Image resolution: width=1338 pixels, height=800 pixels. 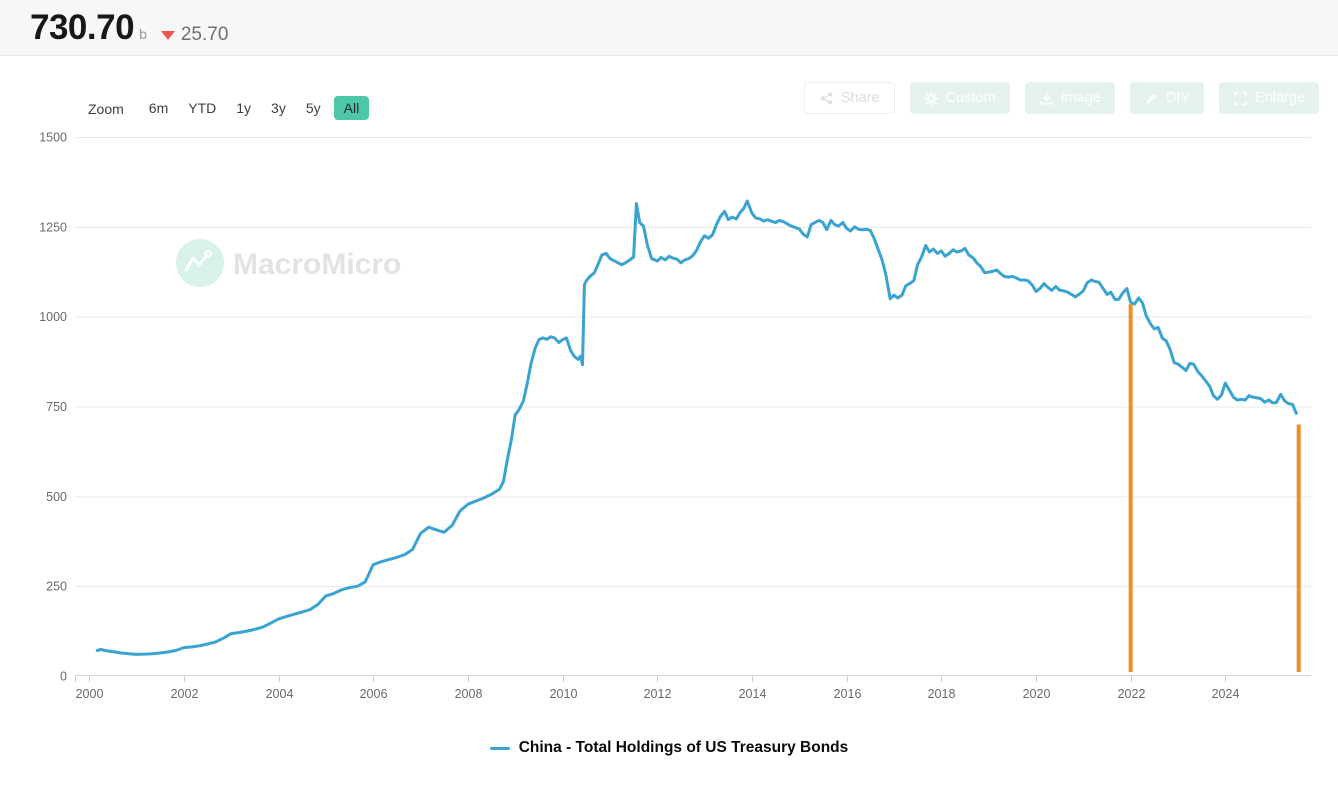 I want to click on range-button-1y: 1y, so click(x=244, y=108).